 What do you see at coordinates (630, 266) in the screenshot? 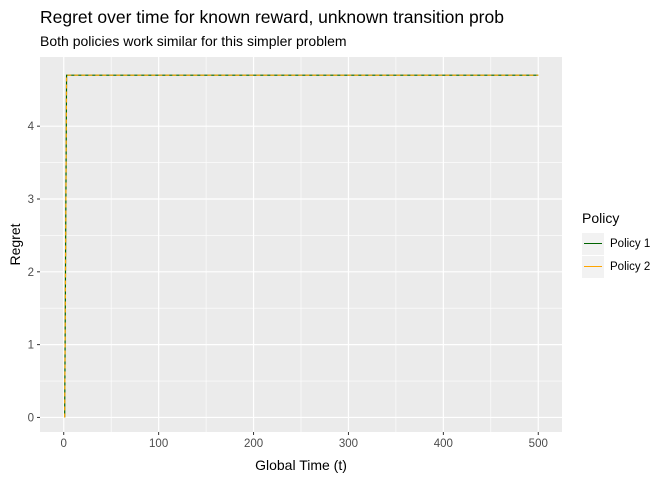
I see `legend-label-policy-2: Policy 2` at bounding box center [630, 266].